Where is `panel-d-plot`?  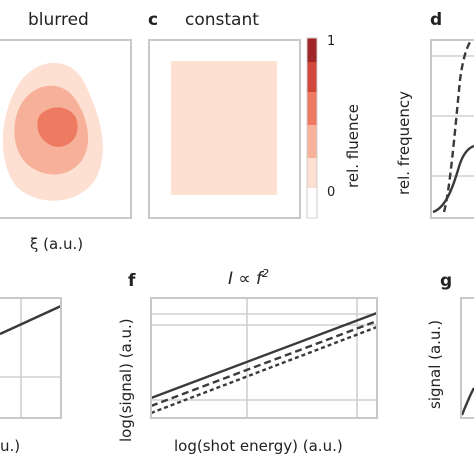
panel-d-plot is located at coordinates (452, 127).